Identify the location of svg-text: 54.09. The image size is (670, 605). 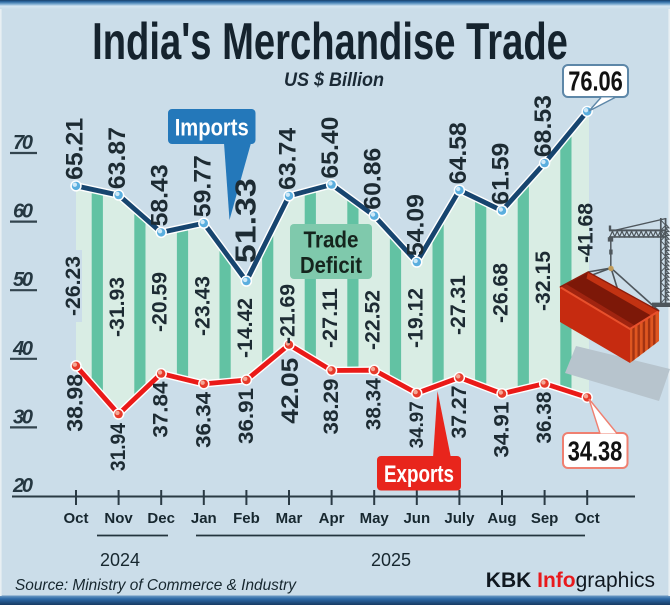
(415, 225).